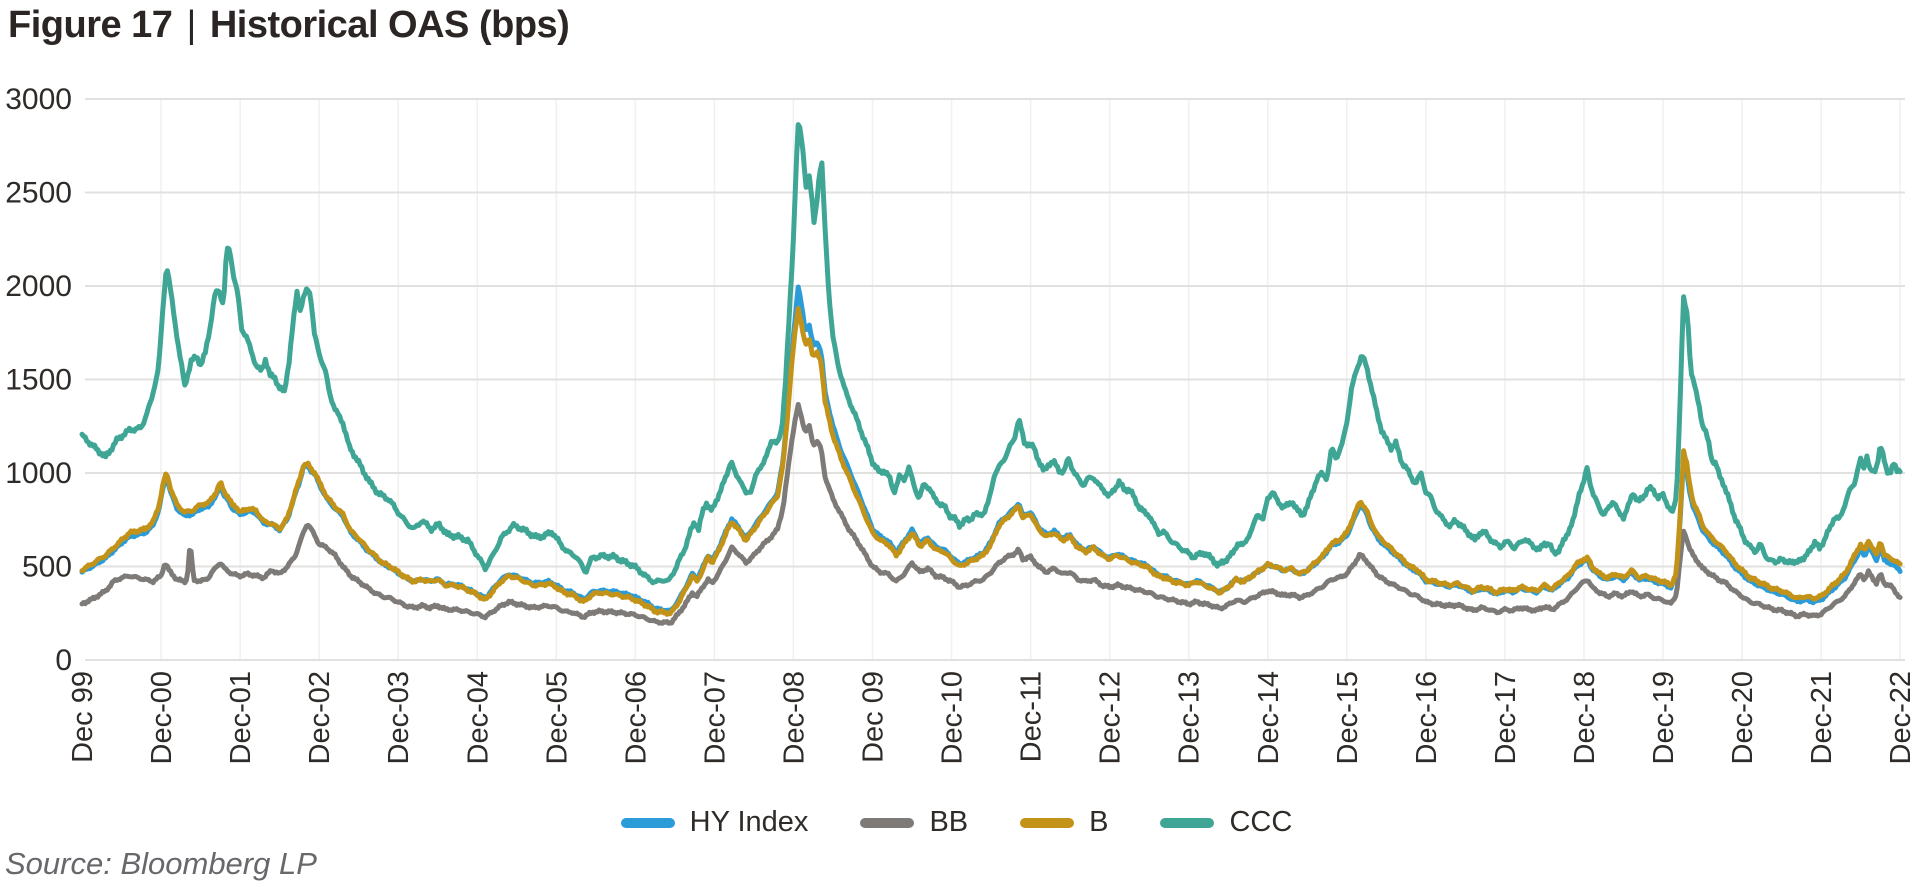 This screenshot has height=887, width=1913. I want to click on legend-item-ccc: CCC, so click(1226, 822).